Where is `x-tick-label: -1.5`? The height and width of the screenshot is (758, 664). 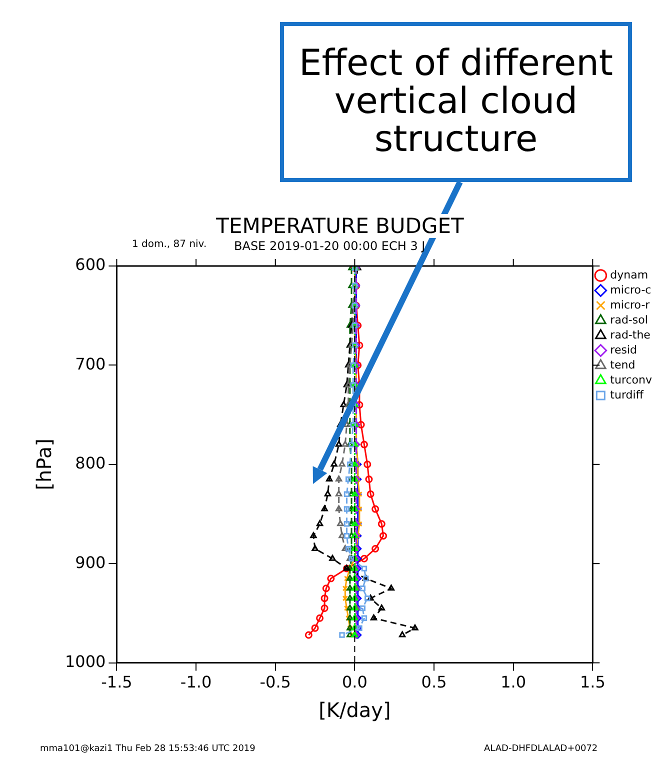 x-tick-label: -1.5 is located at coordinates (116, 682).